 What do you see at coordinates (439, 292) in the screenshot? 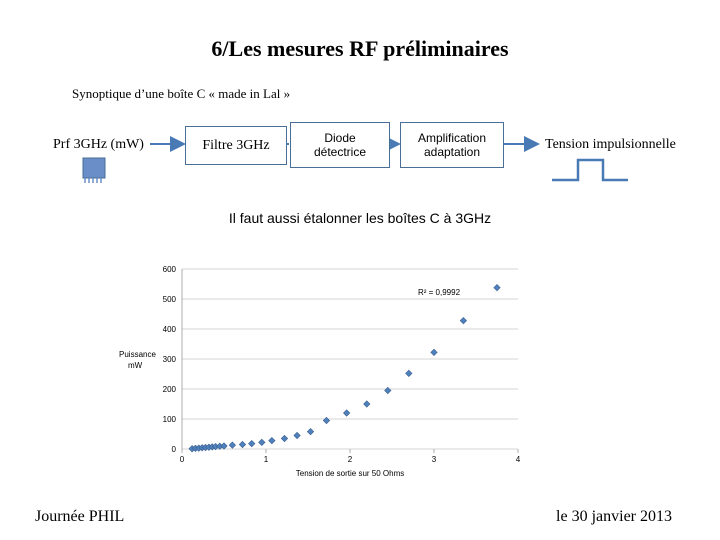
I see `r-squared-annotation: R² = 0,9992` at bounding box center [439, 292].